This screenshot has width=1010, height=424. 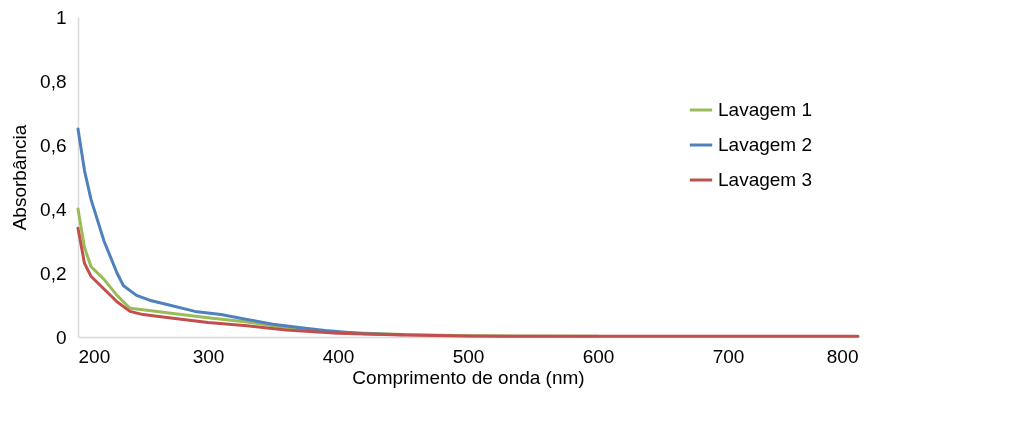 What do you see at coordinates (53, 209) in the screenshot?
I see `y-tick-label: 0,4` at bounding box center [53, 209].